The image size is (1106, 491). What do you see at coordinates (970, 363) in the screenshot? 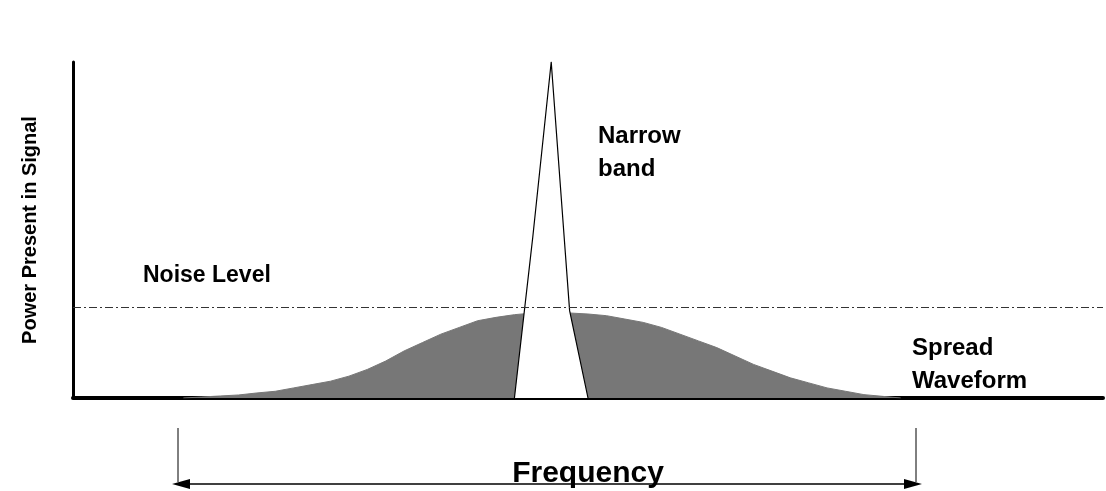
I see `annotation: Spread Waveform` at bounding box center [970, 363].